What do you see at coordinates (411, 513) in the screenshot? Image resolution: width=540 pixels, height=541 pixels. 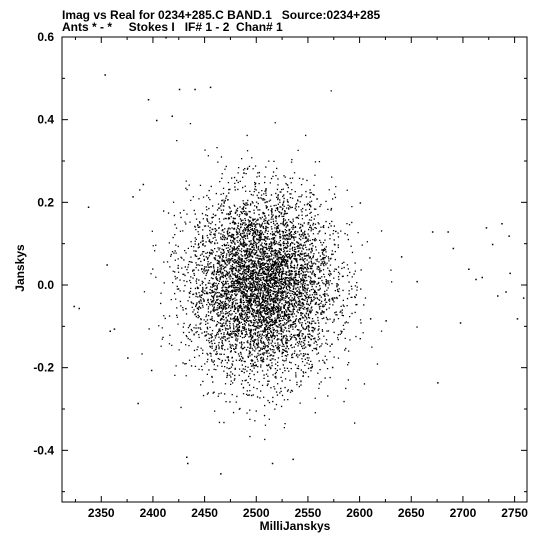 I see `x-tick-label: 2650` at bounding box center [411, 513].